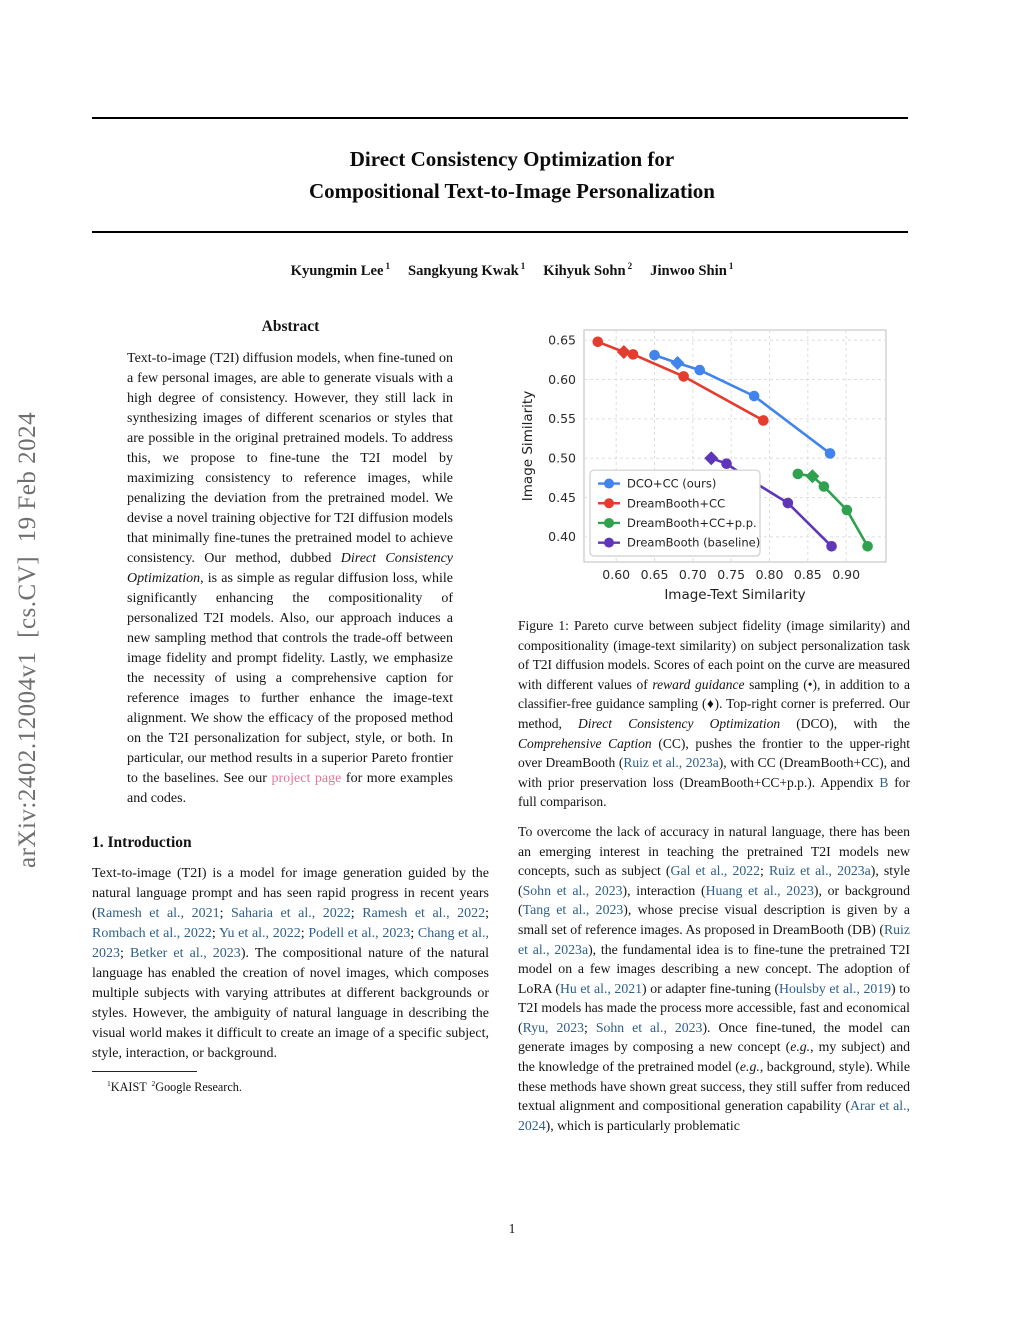  I want to click on header-rule-bottom, so click(500, 232).